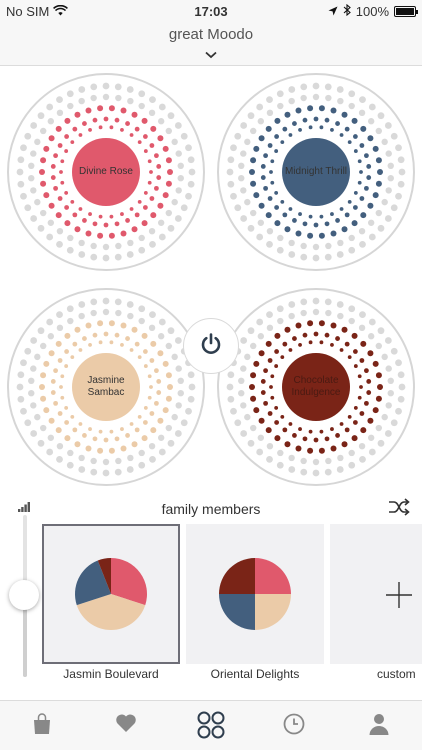  Describe the element at coordinates (399, 509) in the screenshot. I see `shuffle-icon` at that location.